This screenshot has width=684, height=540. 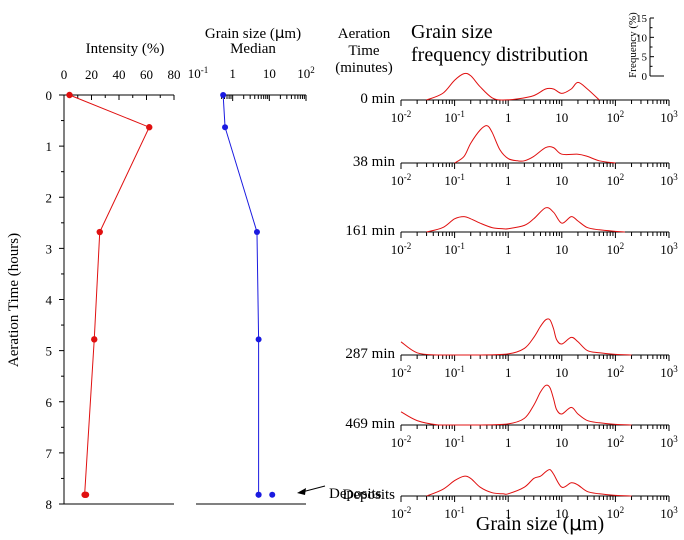 What do you see at coordinates (369, 495) in the screenshot?
I see `distribution-row-label: Deposits` at bounding box center [369, 495].